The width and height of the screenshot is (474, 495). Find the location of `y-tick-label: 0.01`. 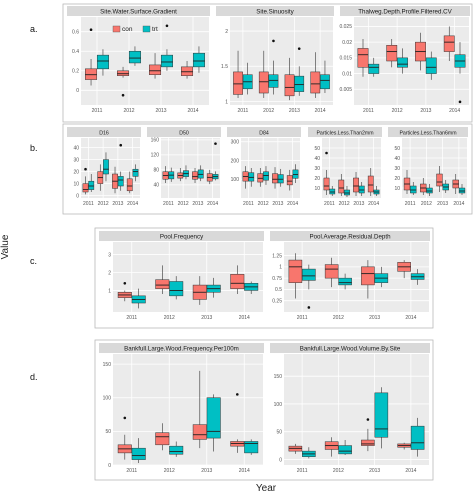

y-tick-label: 0.01 is located at coordinates (347, 74).